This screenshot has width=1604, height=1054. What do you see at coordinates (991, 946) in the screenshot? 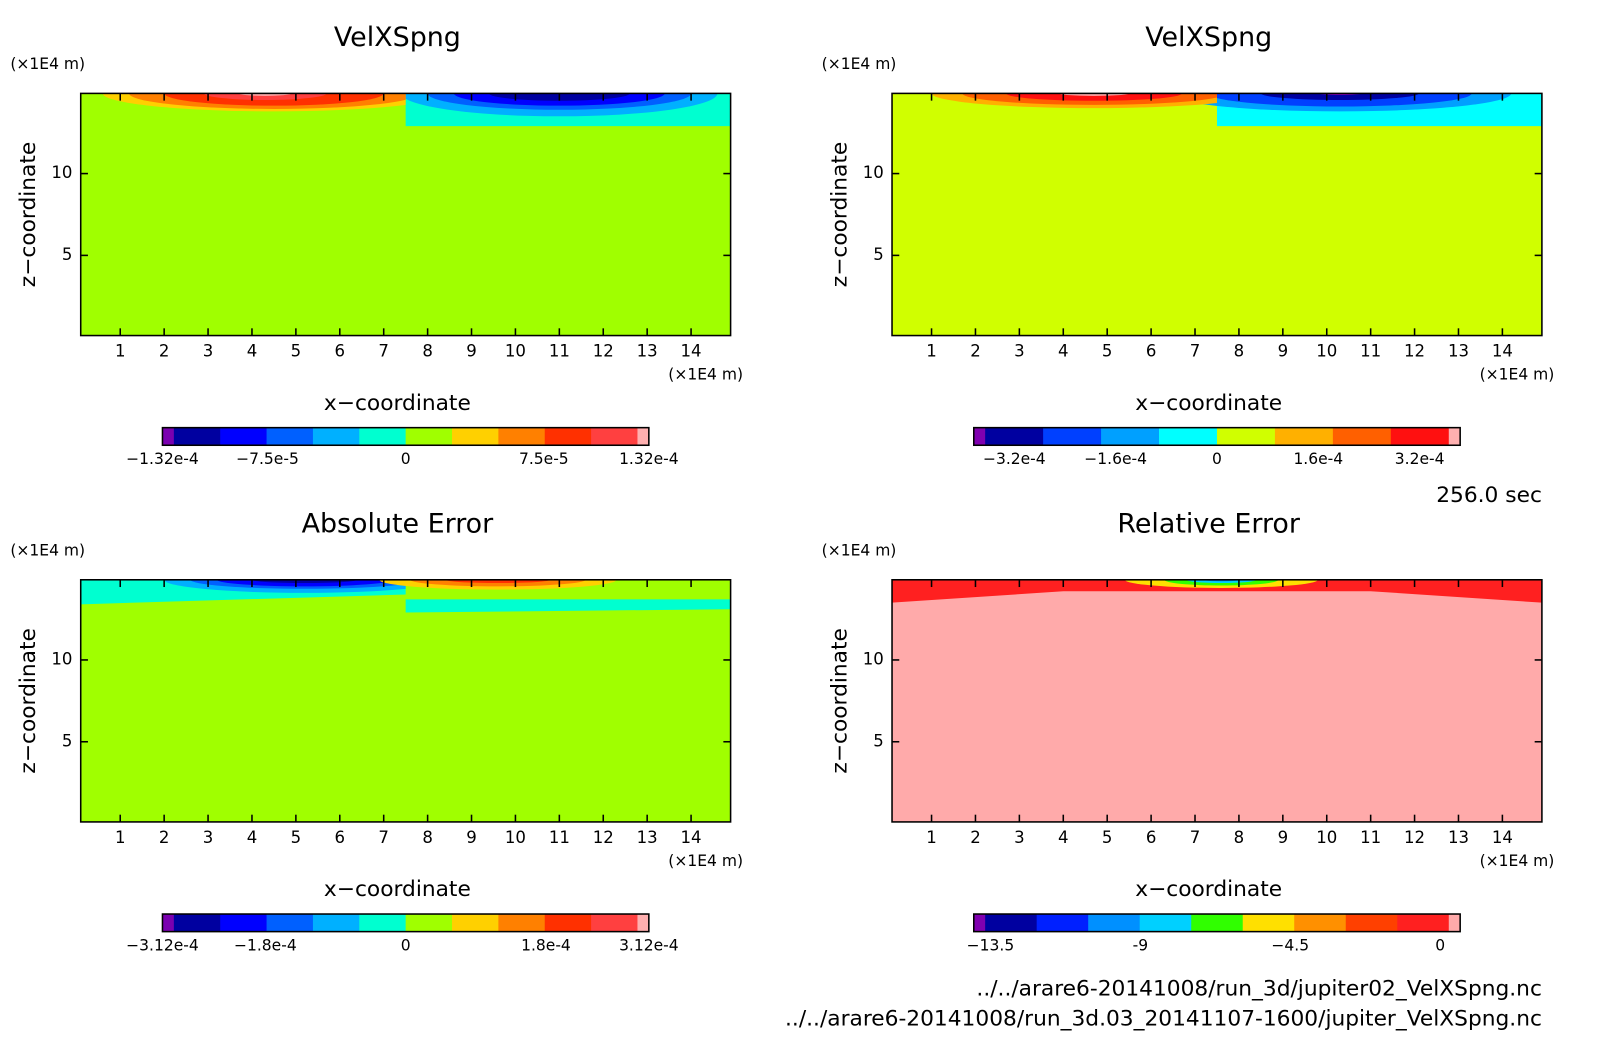
I see `colorbar-tick-label: −13.5` at bounding box center [991, 946].